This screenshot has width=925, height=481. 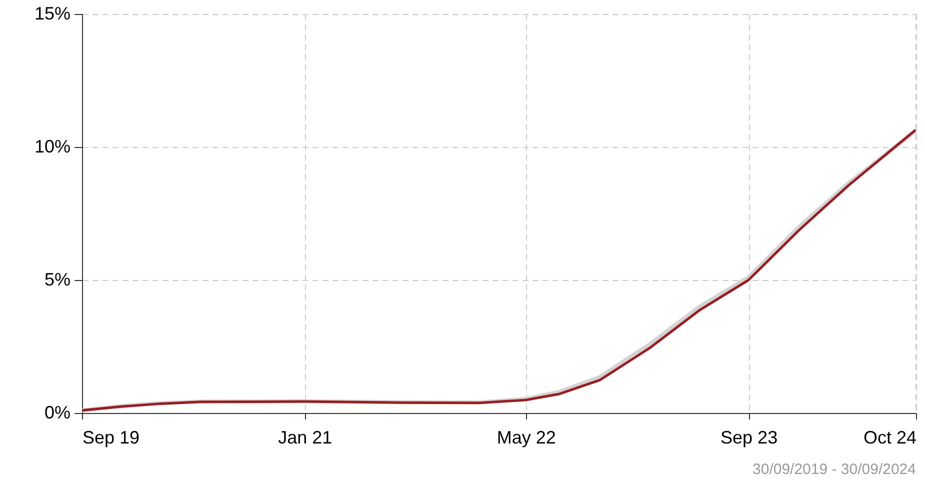 I want to click on x-tick-label: Sep 19, so click(x=111, y=438).